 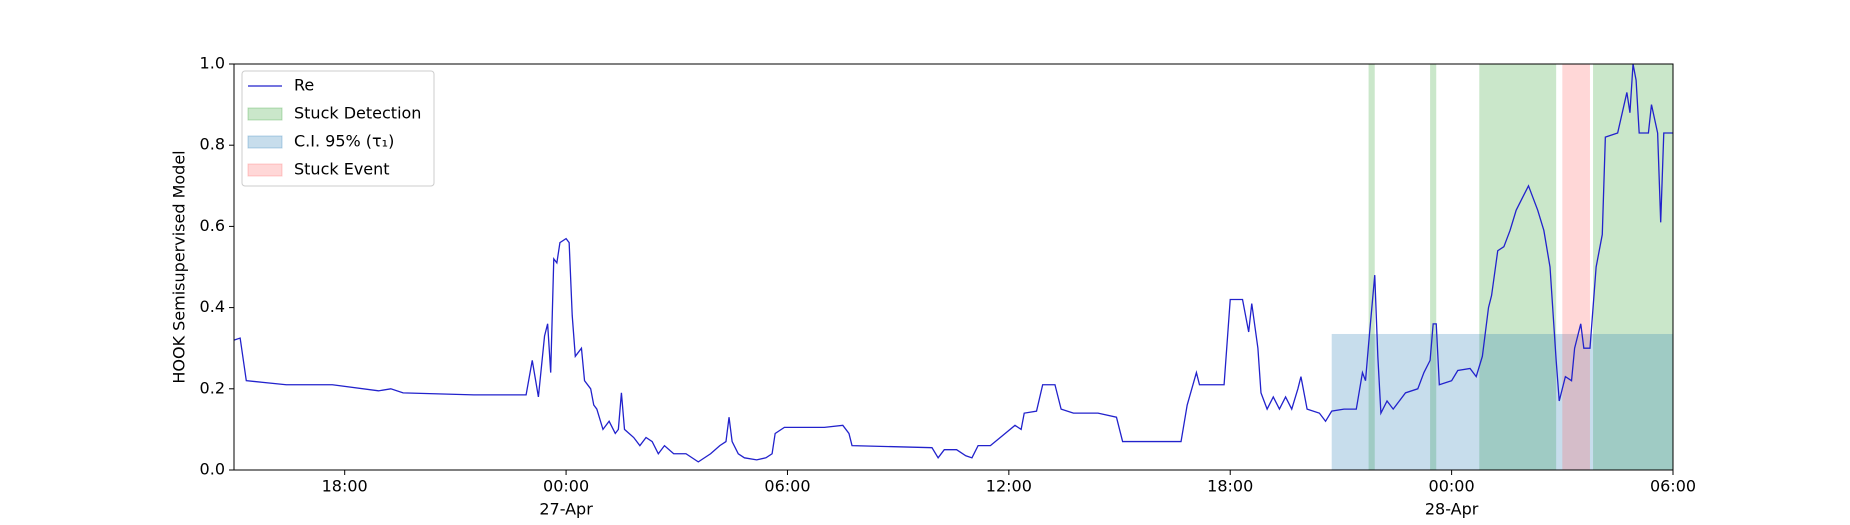 I want to click on y-tick-label: 0.2, so click(x=212, y=387).